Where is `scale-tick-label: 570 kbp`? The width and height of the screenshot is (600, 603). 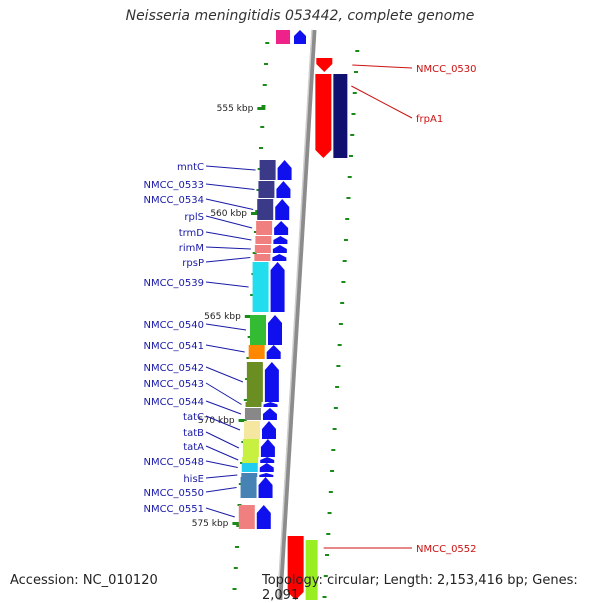
scale-tick-label: 570 kbp is located at coordinates (216, 421).